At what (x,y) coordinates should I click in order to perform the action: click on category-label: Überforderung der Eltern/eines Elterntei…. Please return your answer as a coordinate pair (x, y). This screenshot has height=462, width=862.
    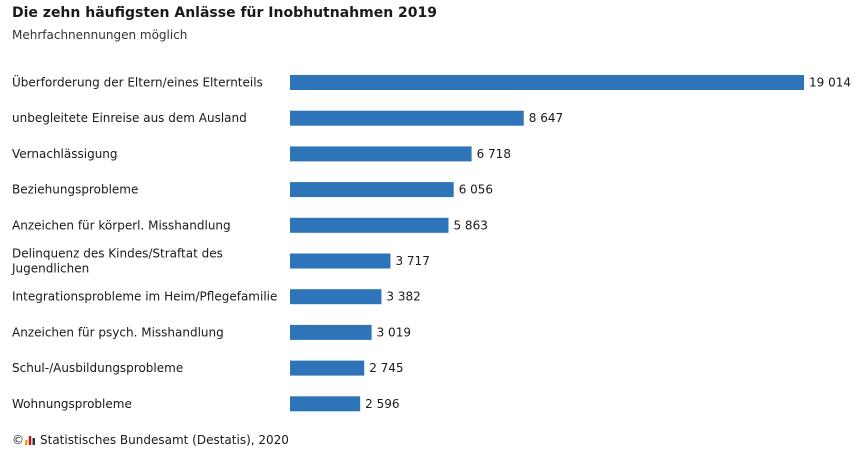
    Looking at the image, I should click on (137, 82).